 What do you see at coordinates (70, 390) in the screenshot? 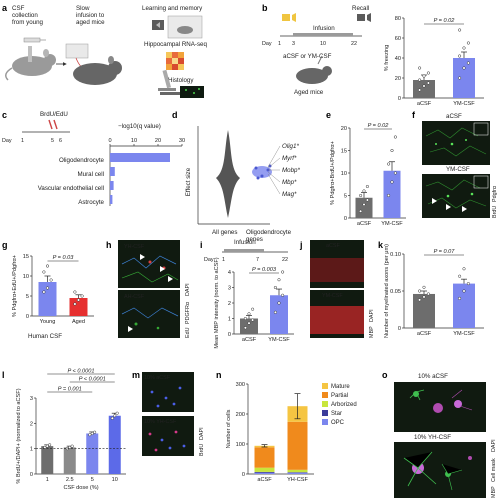
I see `p-value-label: P = 0.001` at bounding box center [70, 390].